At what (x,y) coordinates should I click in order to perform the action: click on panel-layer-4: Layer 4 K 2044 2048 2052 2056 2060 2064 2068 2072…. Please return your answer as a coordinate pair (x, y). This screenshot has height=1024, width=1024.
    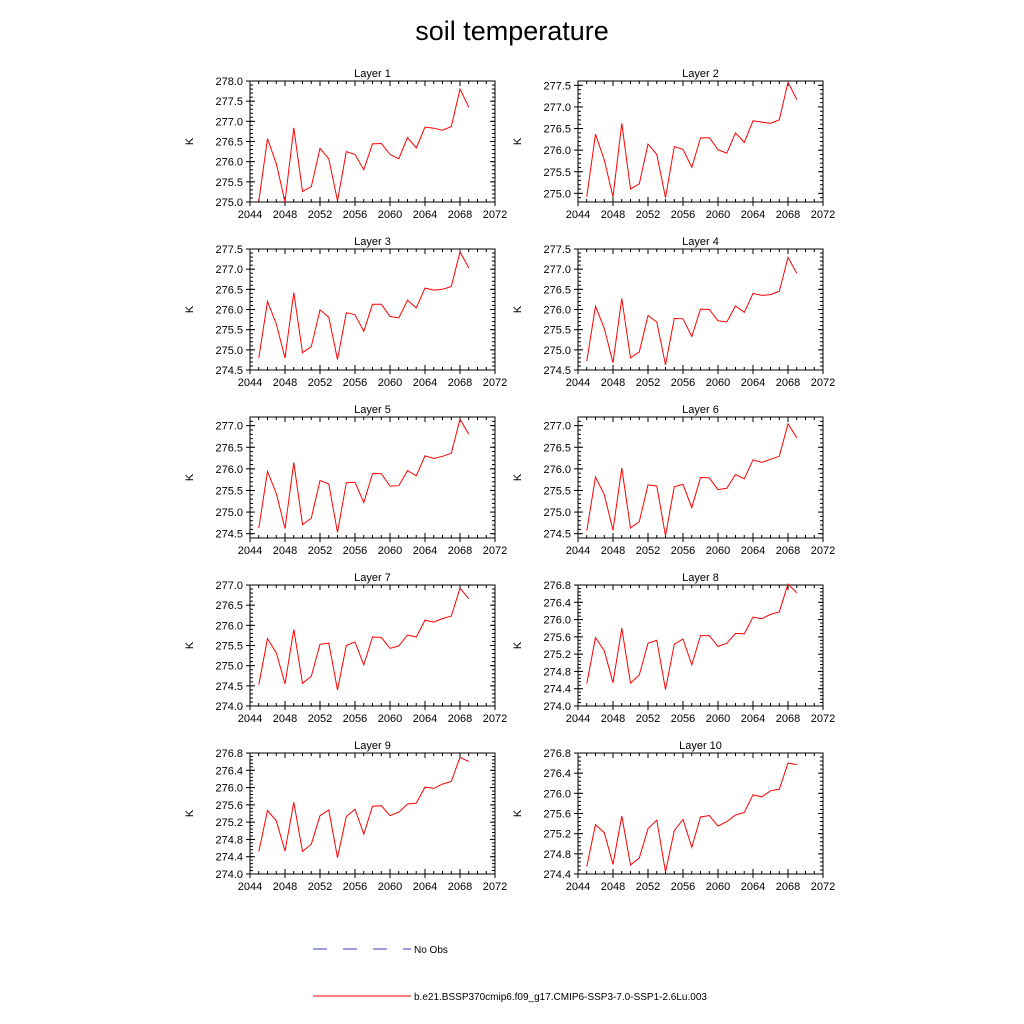
    Looking at the image, I should click on (673, 312).